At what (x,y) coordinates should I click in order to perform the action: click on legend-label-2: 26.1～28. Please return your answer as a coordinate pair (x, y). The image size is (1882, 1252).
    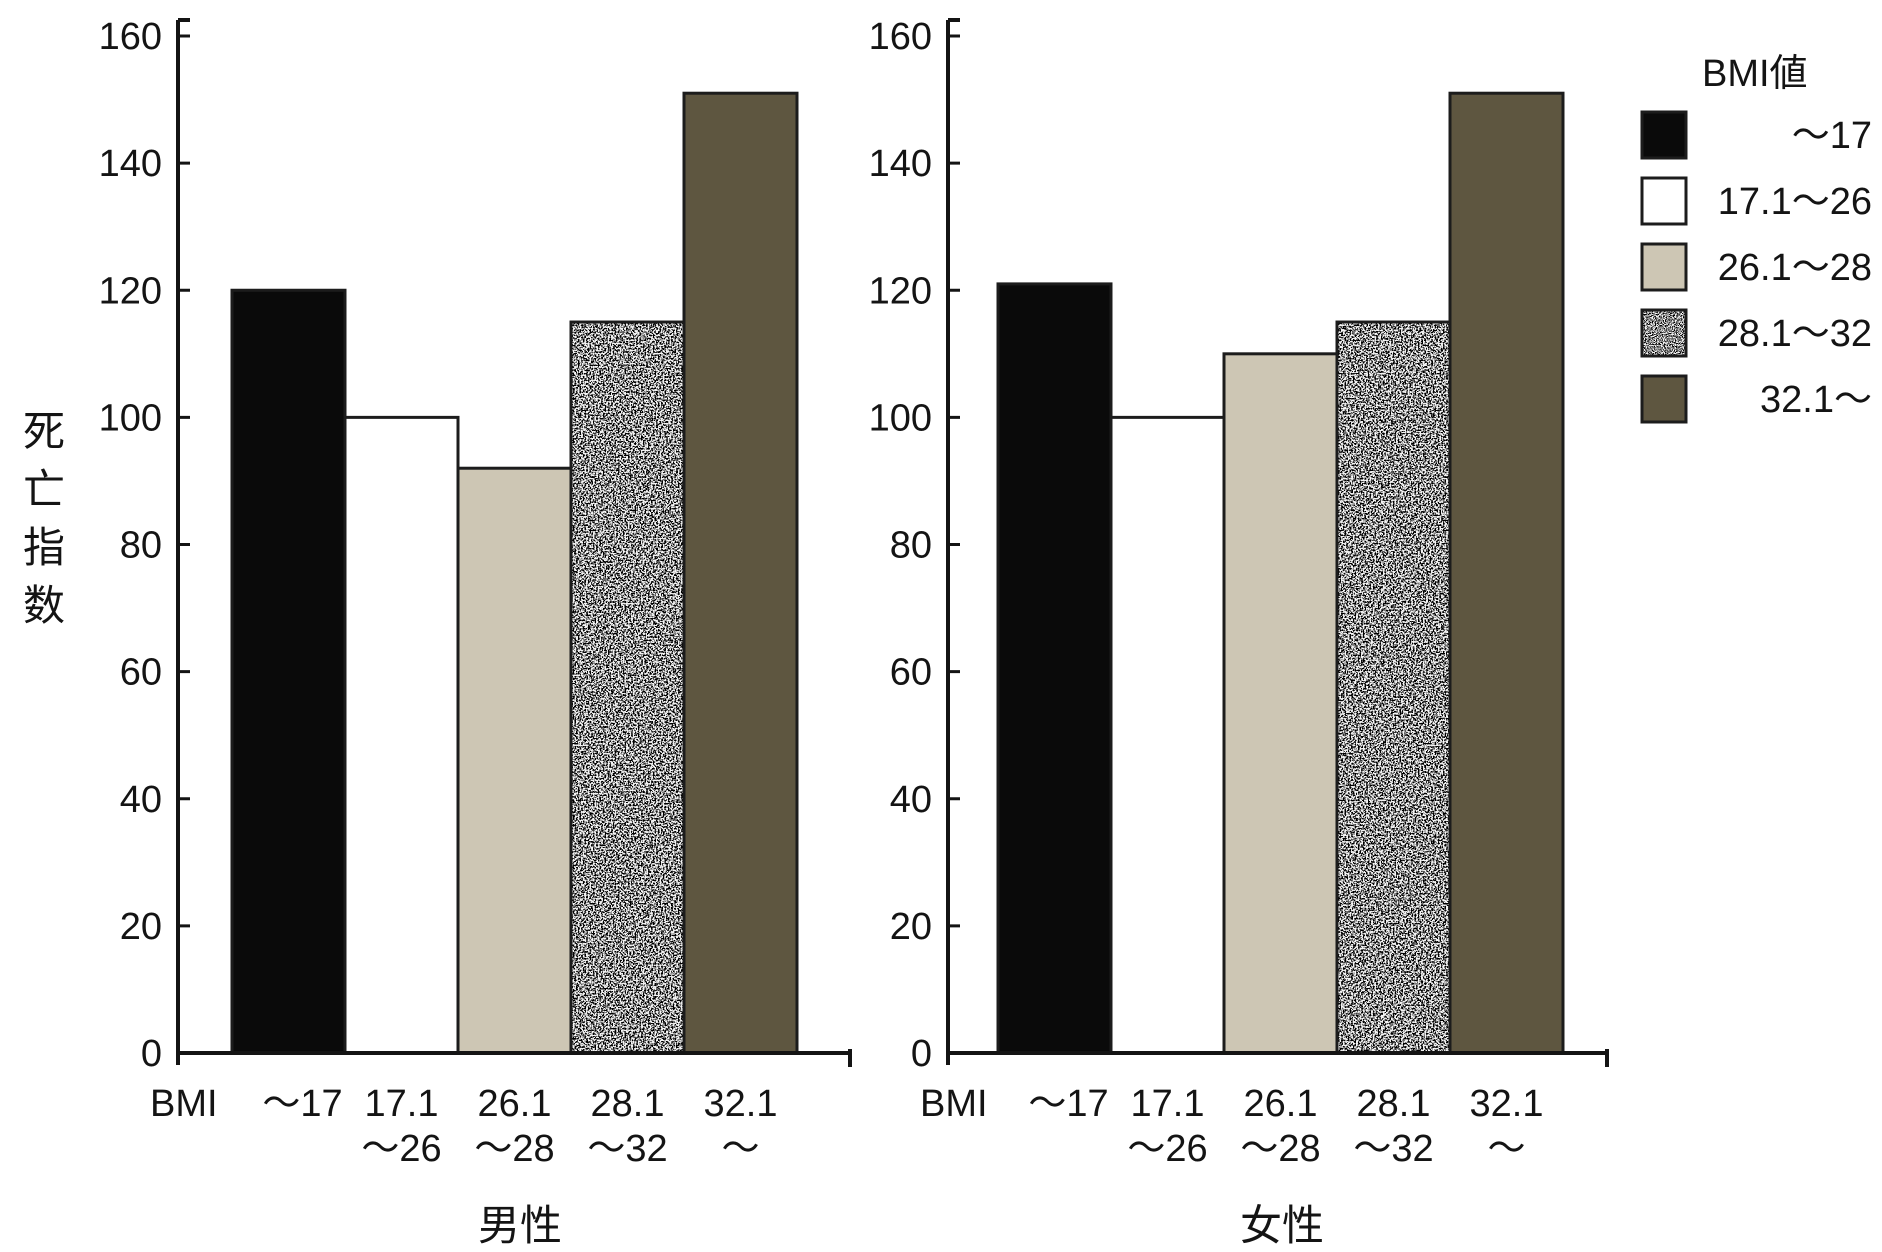
    Looking at the image, I should click on (1795, 268).